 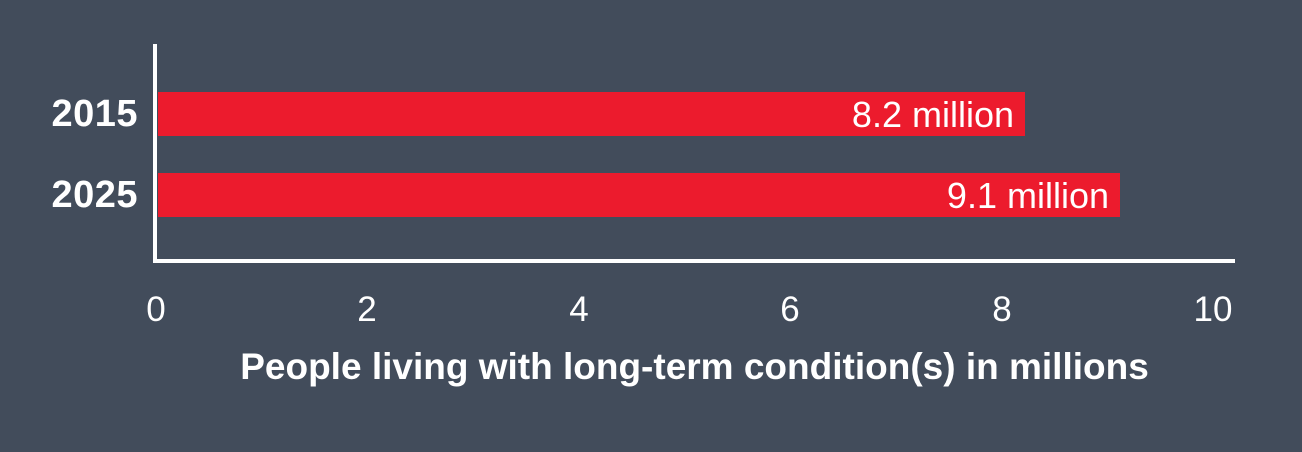 What do you see at coordinates (155, 153) in the screenshot?
I see `y-axis-line` at bounding box center [155, 153].